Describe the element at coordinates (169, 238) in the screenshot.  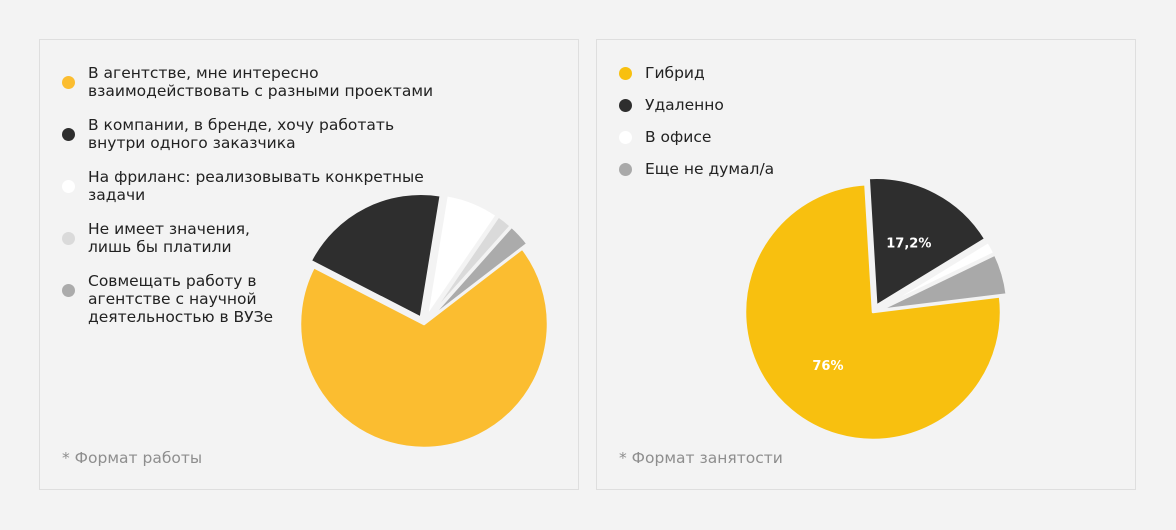
I see `legend-label: Не имеет значения, лишь бы платили` at that location.